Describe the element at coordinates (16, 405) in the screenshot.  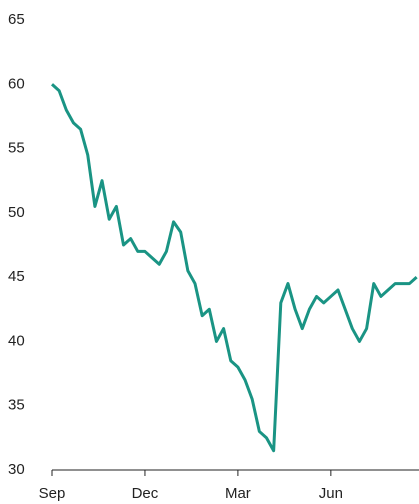
I see `y-tick-label: 35` at that location.